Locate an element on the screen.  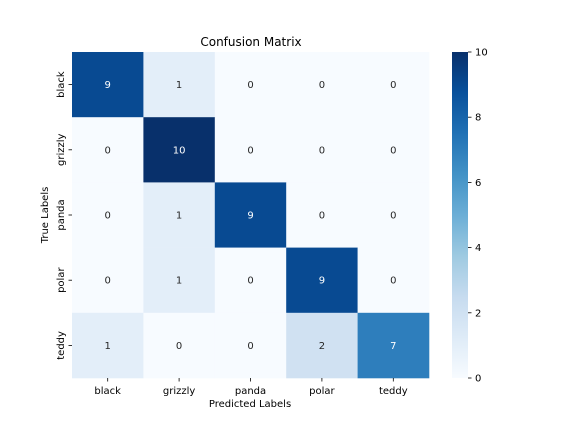
colorbar-tick-label: 0 is located at coordinates (478, 379).